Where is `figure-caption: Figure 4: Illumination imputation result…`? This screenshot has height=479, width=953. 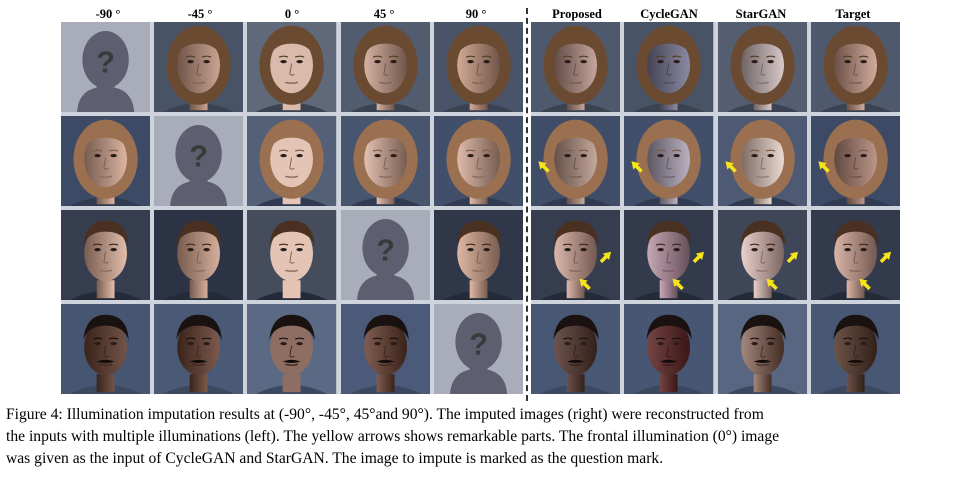 figure-caption: Figure 4: Illumination imputation result… is located at coordinates (477, 437).